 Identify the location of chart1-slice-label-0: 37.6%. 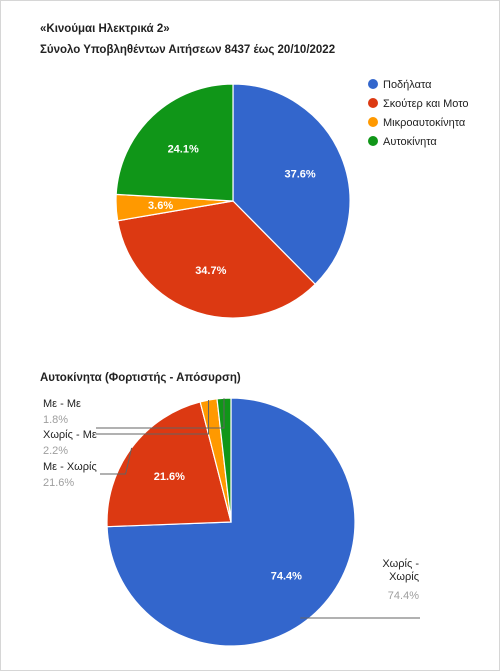
(300, 174).